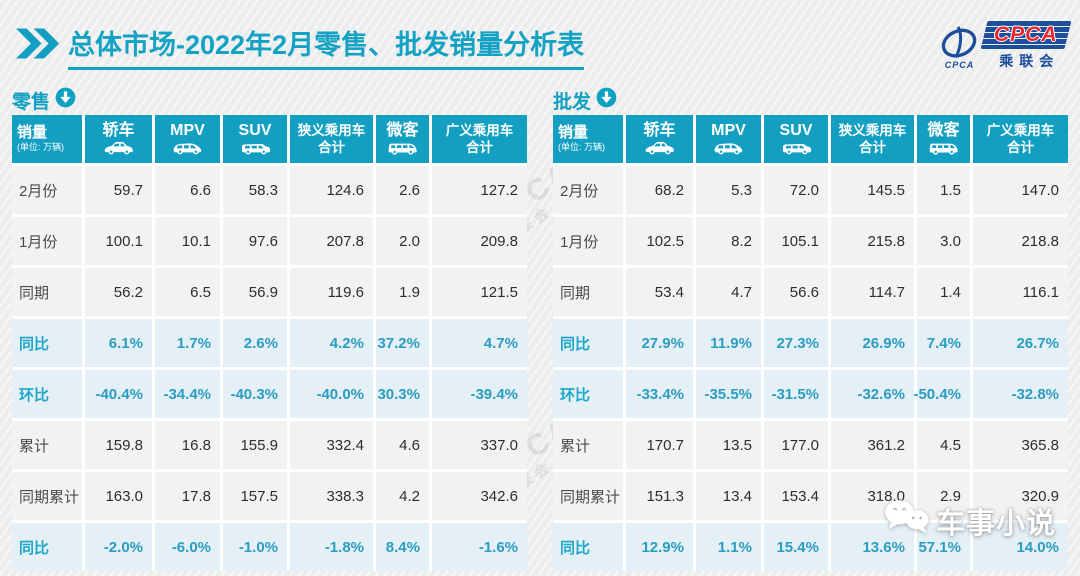  Describe the element at coordinates (31, 102) in the screenshot. I see `retail-label: 零售` at that location.